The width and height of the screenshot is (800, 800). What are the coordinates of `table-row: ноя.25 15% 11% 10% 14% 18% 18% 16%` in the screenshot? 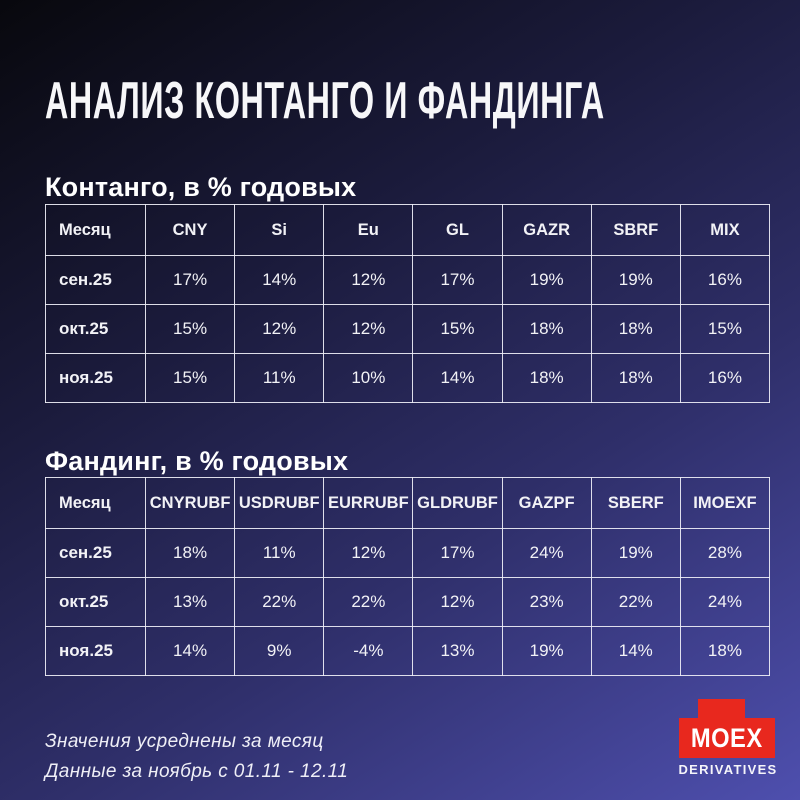 It's located at (408, 378).